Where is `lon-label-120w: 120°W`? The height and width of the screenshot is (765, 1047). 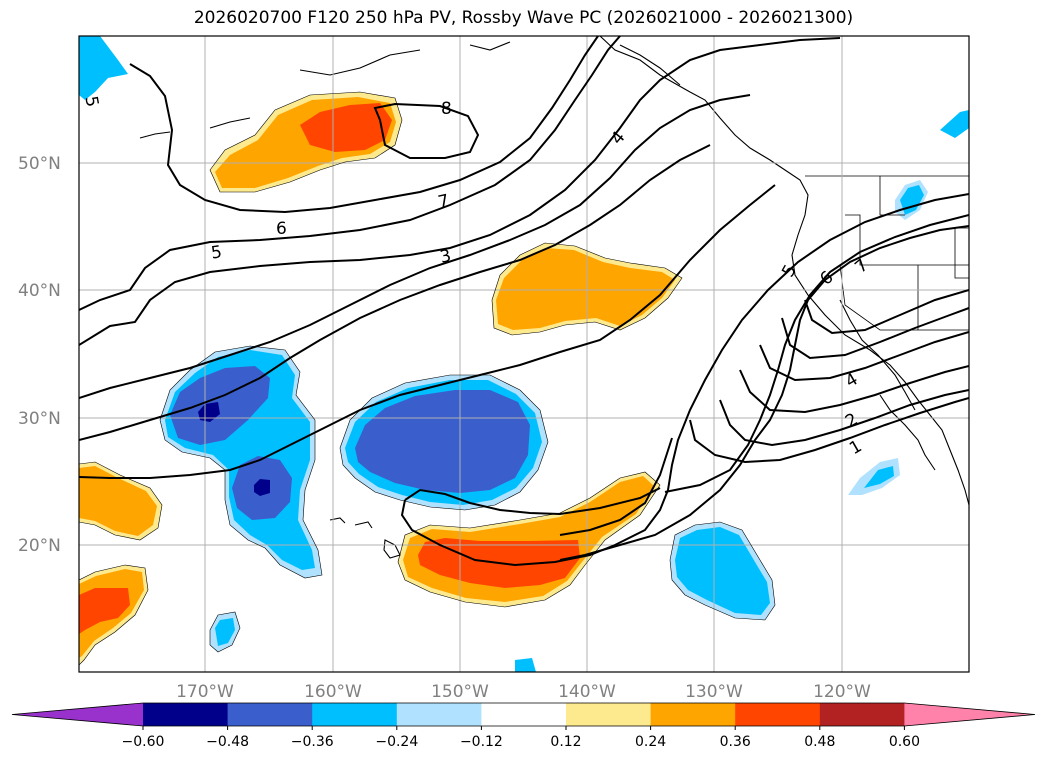 lon-label-120w: 120°W is located at coordinates (842, 692).